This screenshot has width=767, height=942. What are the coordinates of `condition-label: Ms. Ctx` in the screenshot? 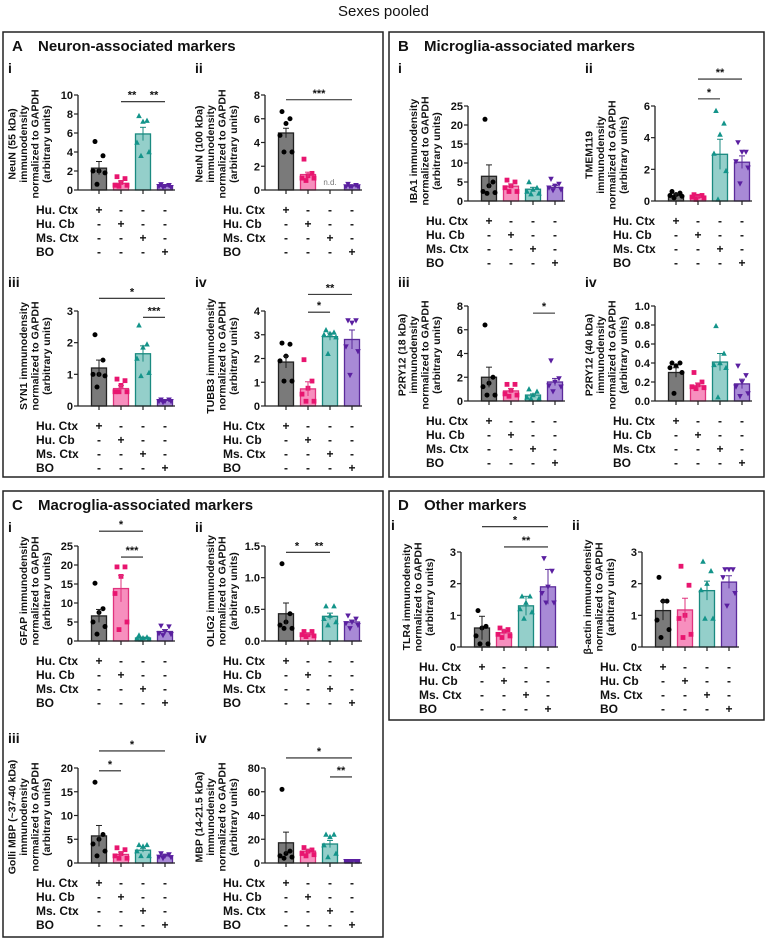 It's located at (244, 911).